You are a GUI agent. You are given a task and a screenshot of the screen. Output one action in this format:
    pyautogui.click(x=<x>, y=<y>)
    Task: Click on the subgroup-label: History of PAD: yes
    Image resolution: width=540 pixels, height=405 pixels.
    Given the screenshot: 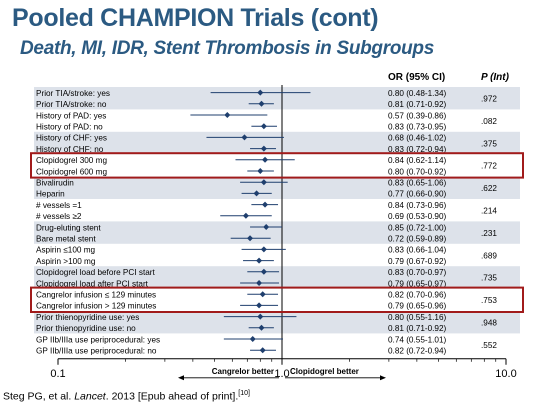 What is the action you would take?
    pyautogui.click(x=71, y=115)
    